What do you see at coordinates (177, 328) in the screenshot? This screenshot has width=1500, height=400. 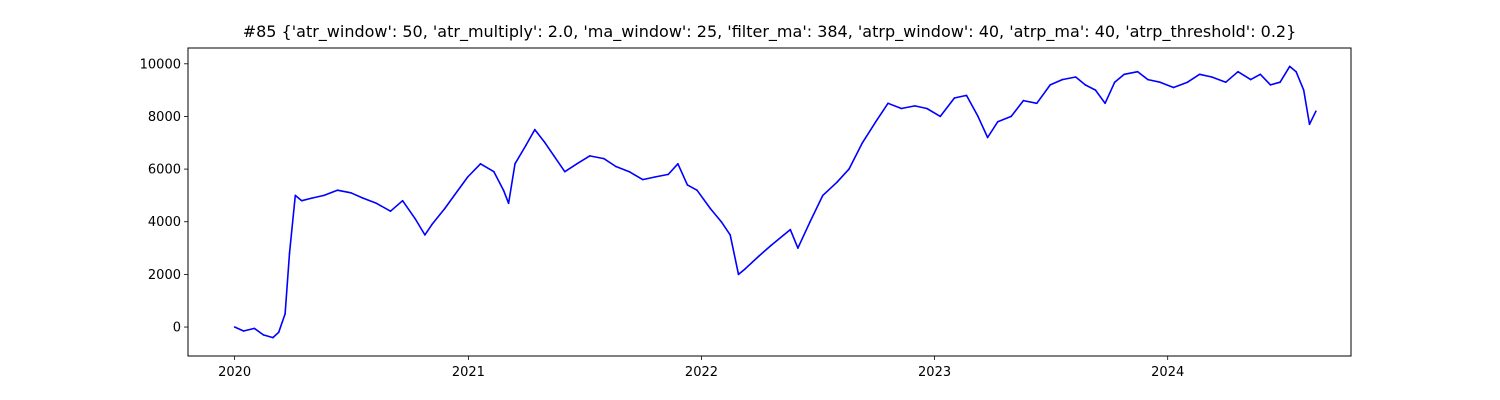 I see `y-tick-label: 0` at bounding box center [177, 328].